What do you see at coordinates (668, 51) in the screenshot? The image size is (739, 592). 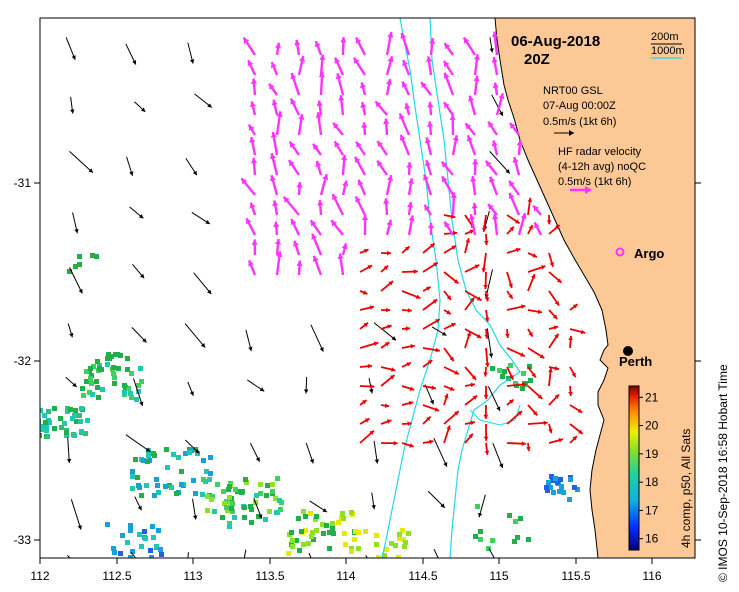 I see `isobath-1000m-label: 1000m` at bounding box center [668, 51].